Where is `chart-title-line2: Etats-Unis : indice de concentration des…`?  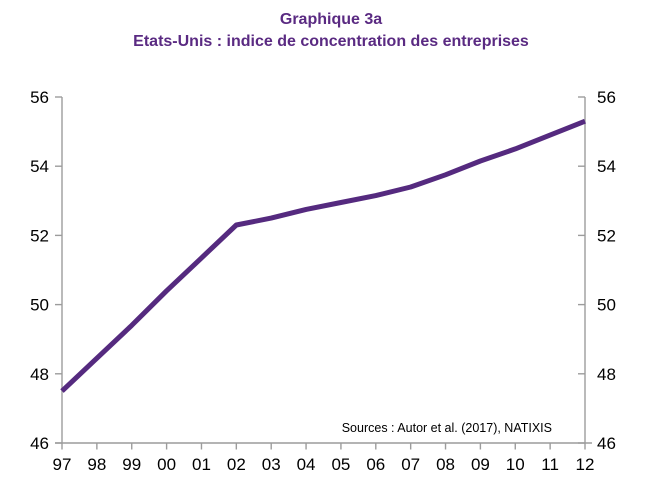
chart-title-line2: Etats-Unis : indice de concentration des… is located at coordinates (331, 41).